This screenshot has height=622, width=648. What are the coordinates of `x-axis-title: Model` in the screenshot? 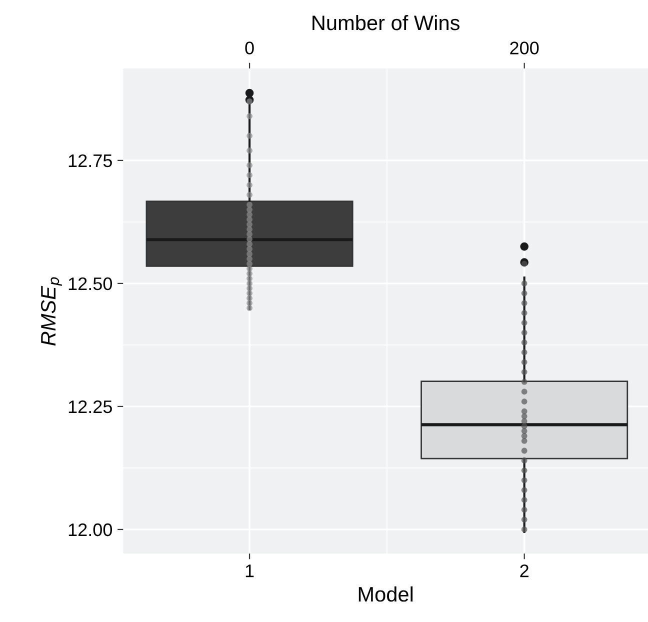 It's located at (385, 594).